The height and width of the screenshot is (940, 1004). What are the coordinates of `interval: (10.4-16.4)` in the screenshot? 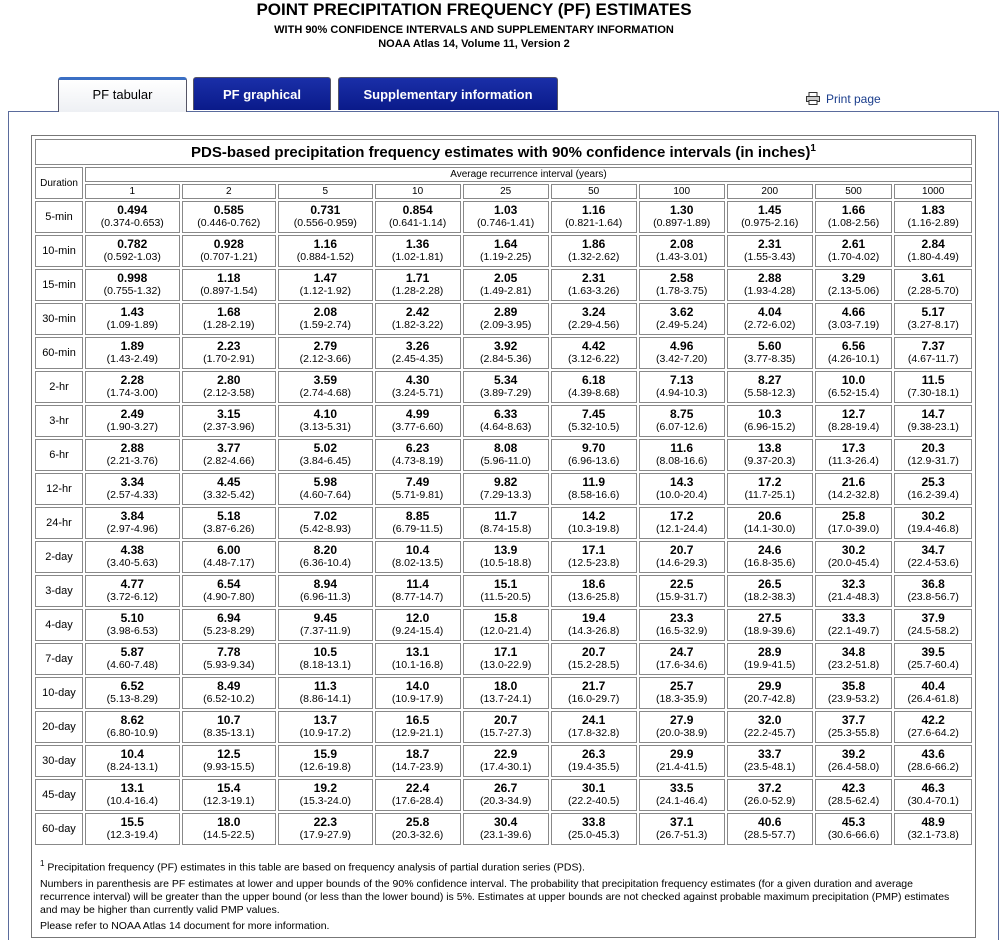 It's located at (132, 801).